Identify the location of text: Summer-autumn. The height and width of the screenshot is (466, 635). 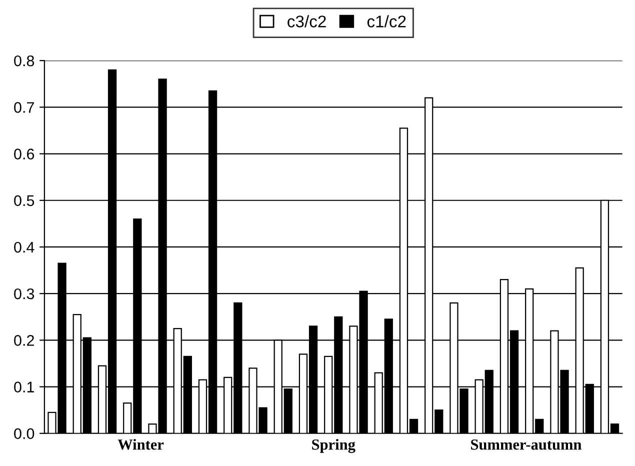
(526, 444).